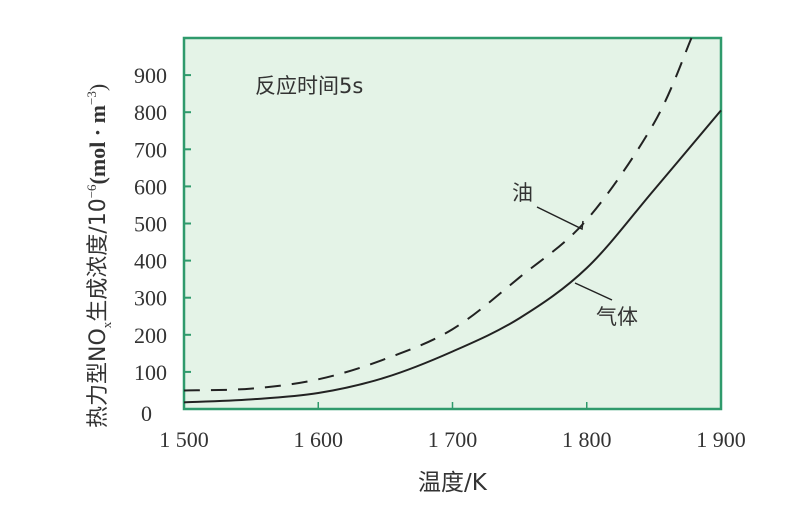 The image size is (800, 523). Describe the element at coordinates (150, 372) in the screenshot. I see `y-tick-label: 100` at that location.